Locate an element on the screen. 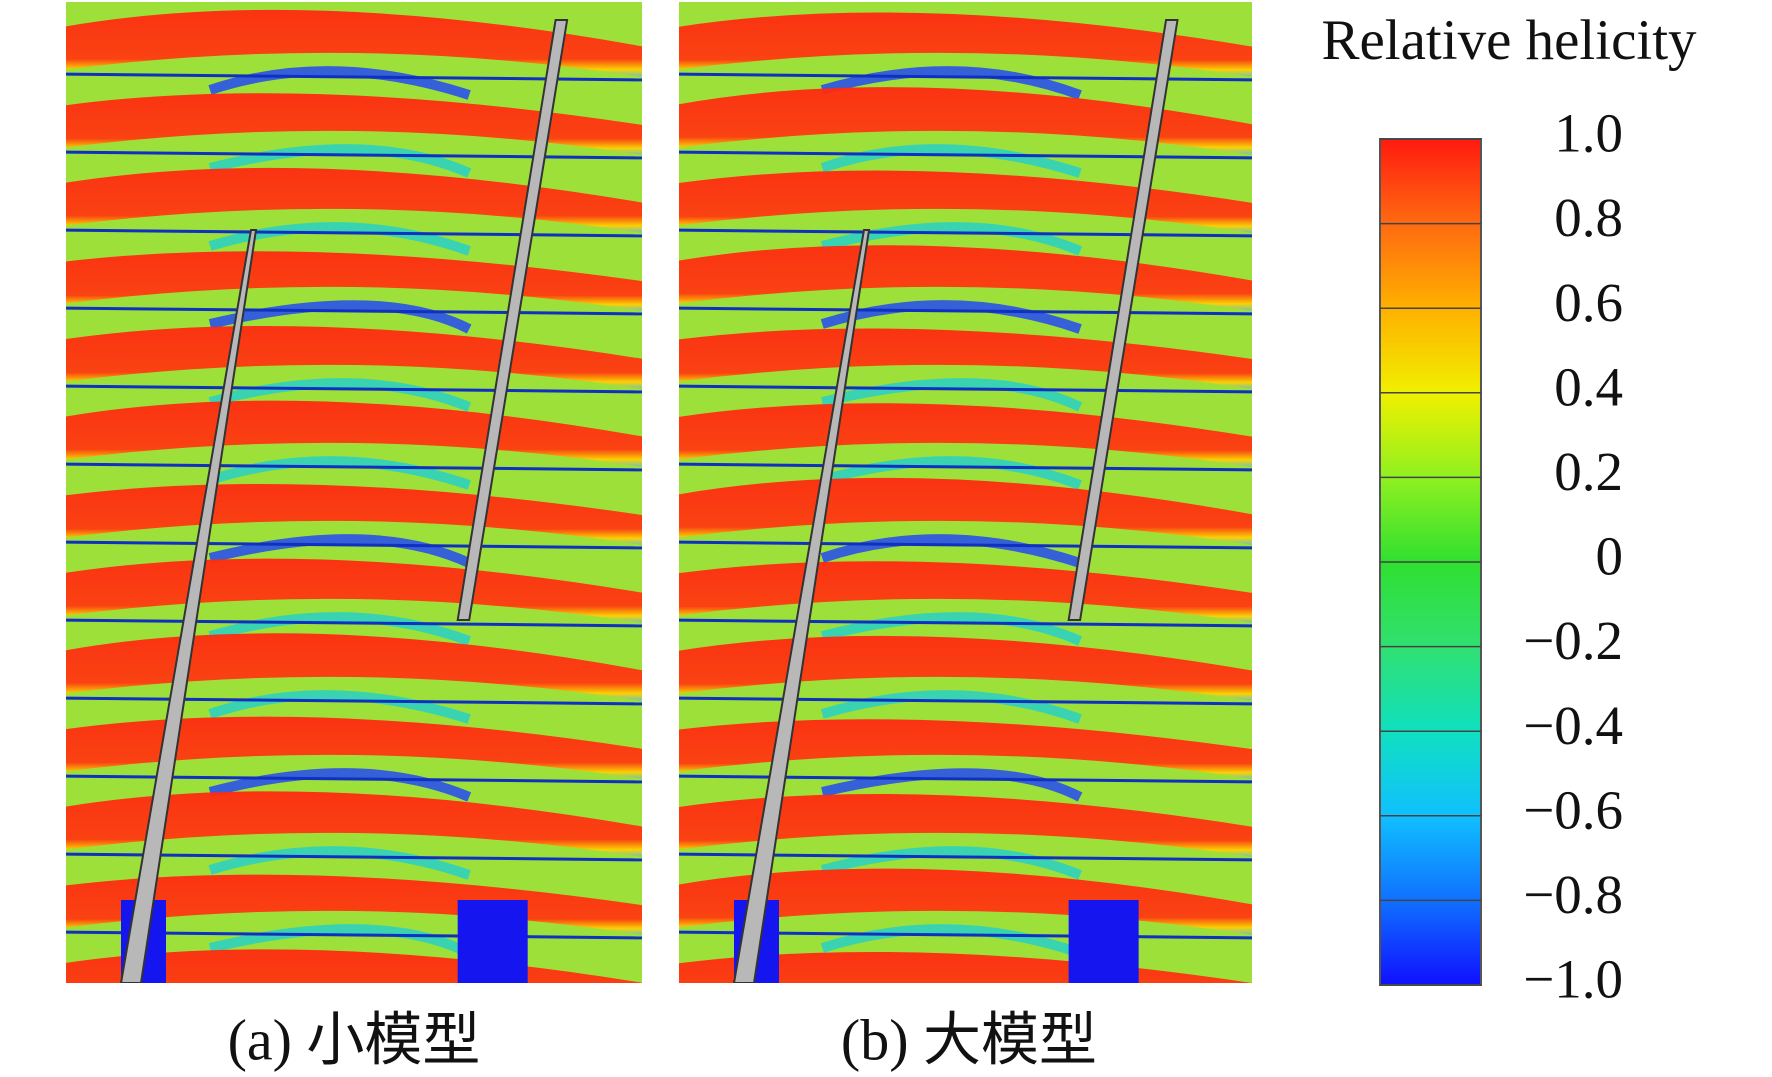  colorbar-tick-label: −0.6 is located at coordinates (1573, 809).